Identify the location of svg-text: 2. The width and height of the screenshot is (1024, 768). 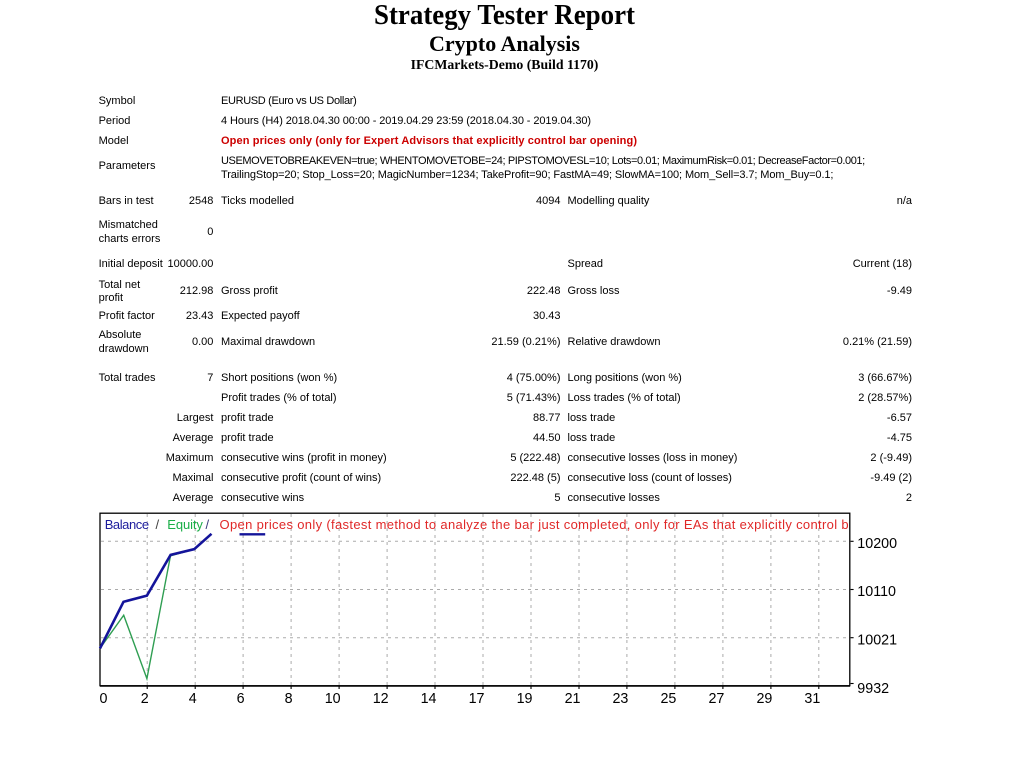
(145, 699).